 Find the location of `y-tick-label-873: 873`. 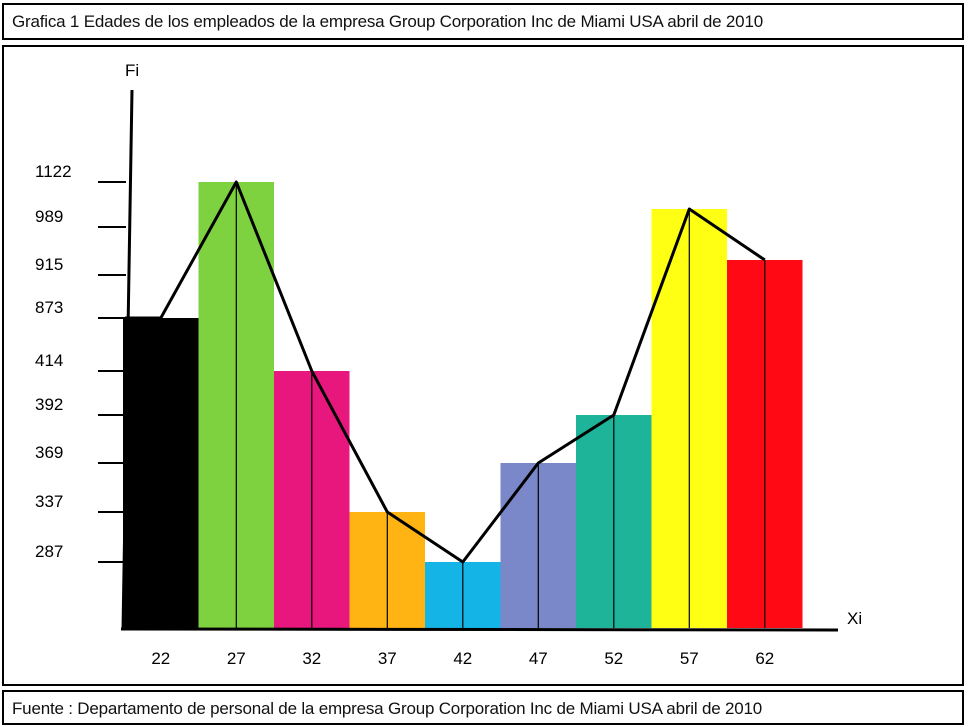

y-tick-label-873: 873 is located at coordinates (49, 307).